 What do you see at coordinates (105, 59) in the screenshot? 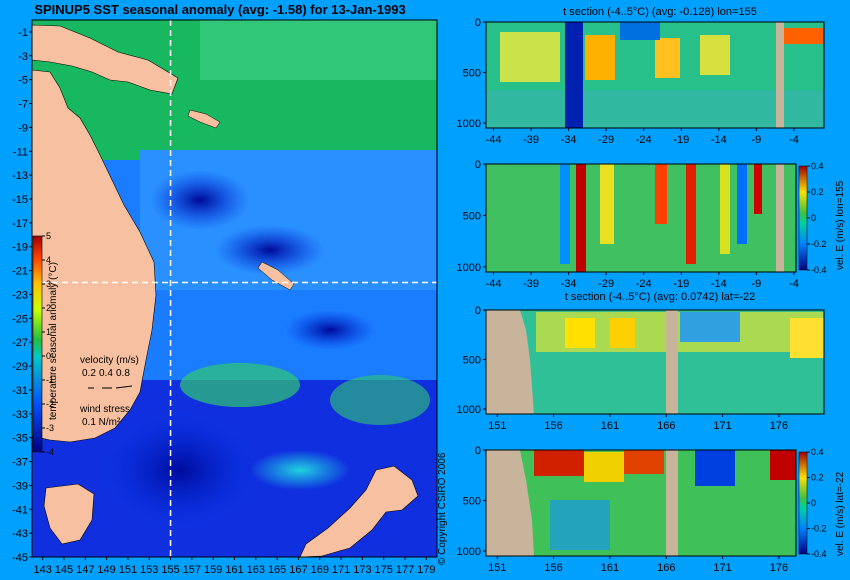
I see `png-land` at bounding box center [105, 59].